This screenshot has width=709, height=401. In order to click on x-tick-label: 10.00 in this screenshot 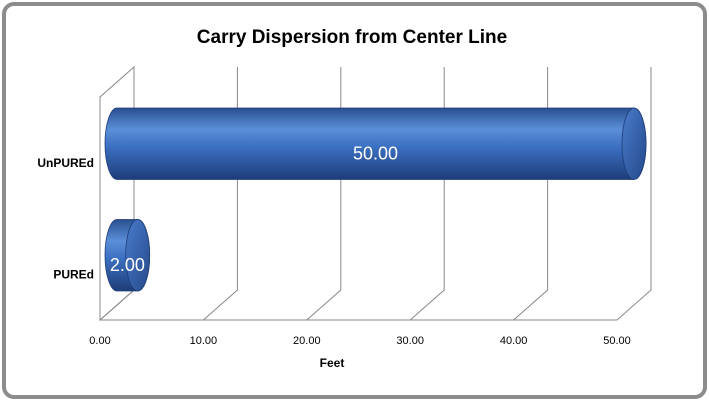, I will do `click(204, 341)`.